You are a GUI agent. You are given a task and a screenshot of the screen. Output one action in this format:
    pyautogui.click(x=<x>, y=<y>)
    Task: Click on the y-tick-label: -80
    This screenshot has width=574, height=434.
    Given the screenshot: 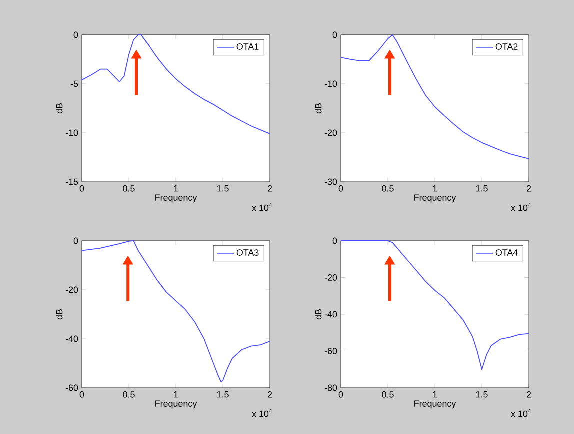 What is the action you would take?
    pyautogui.click(x=331, y=388)
    